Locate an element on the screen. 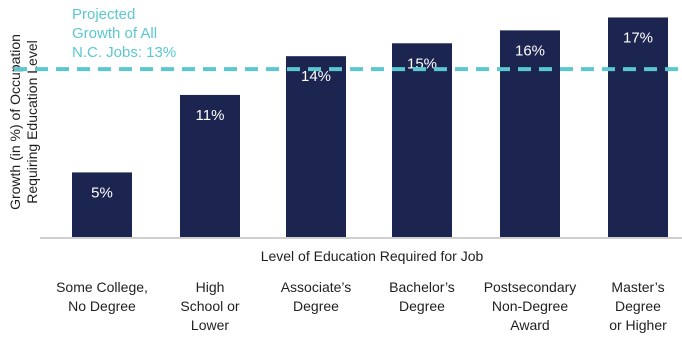 This screenshot has height=339, width=682. category-label-2: High School or Lower is located at coordinates (209, 306).